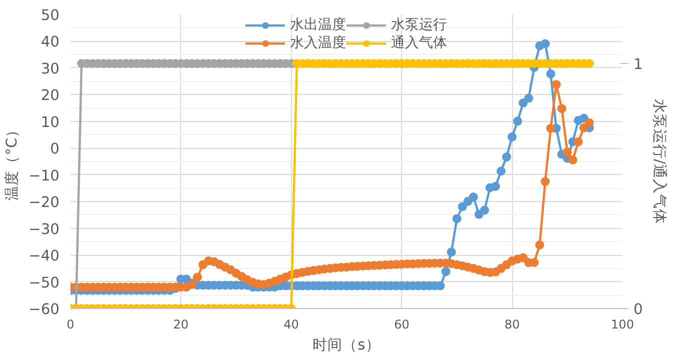 The height and width of the screenshot is (361, 675). I want to click on y-tick-label: 40, so click(50, 42).